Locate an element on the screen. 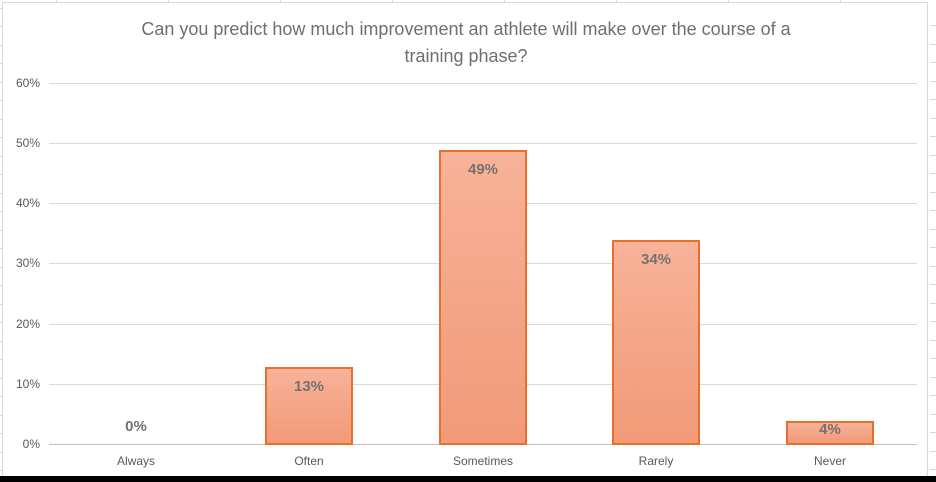  x-axis-category-label: Always is located at coordinates (135, 461).